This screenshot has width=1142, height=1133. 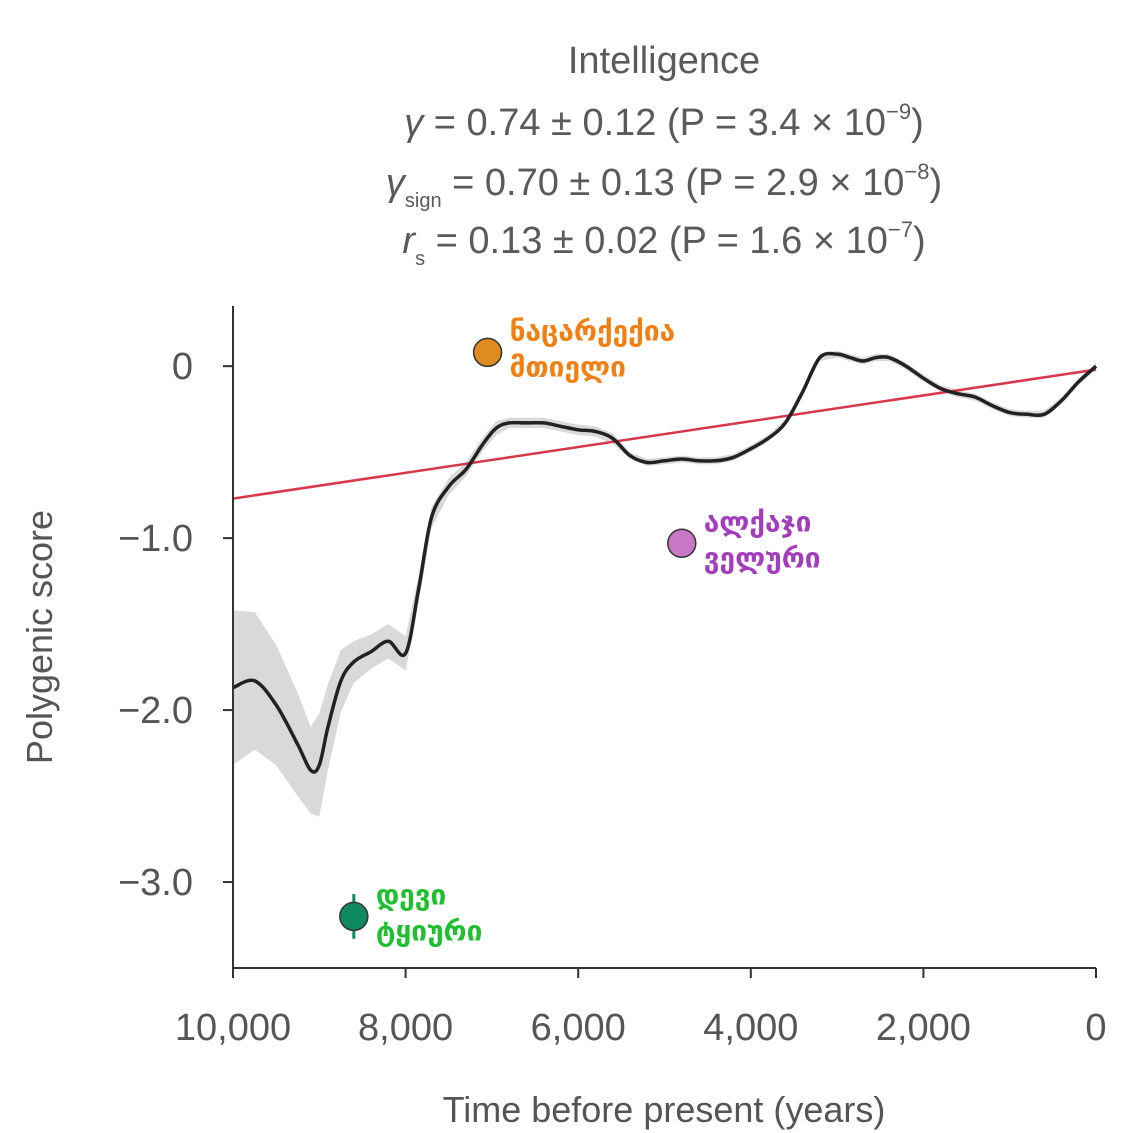 I want to click on point-label: ველური, so click(x=762, y=557).